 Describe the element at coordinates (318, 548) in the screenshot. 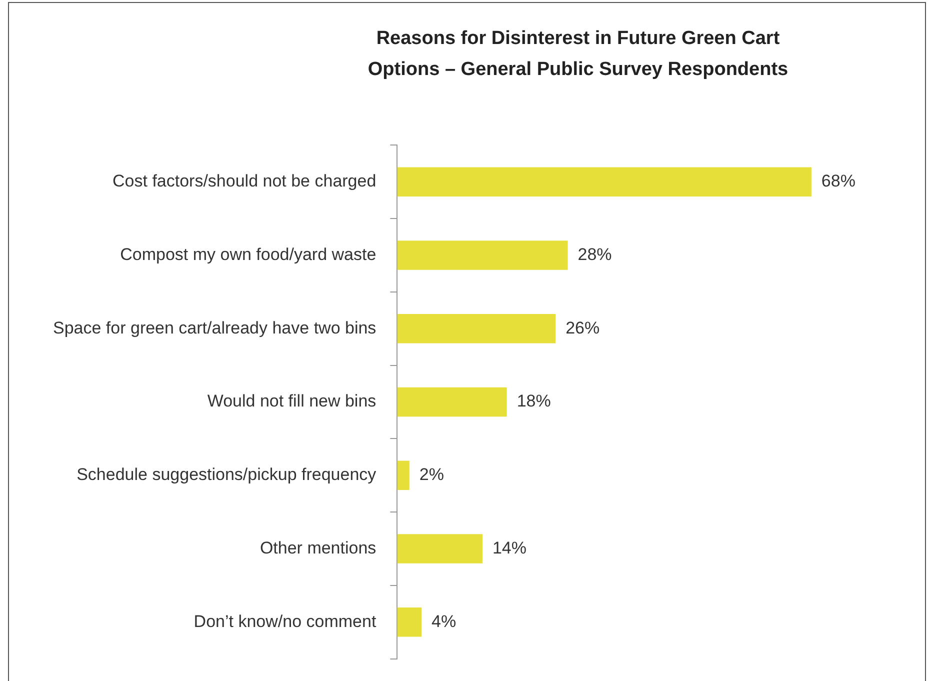

I see `y-tick-label: Other mentions` at that location.